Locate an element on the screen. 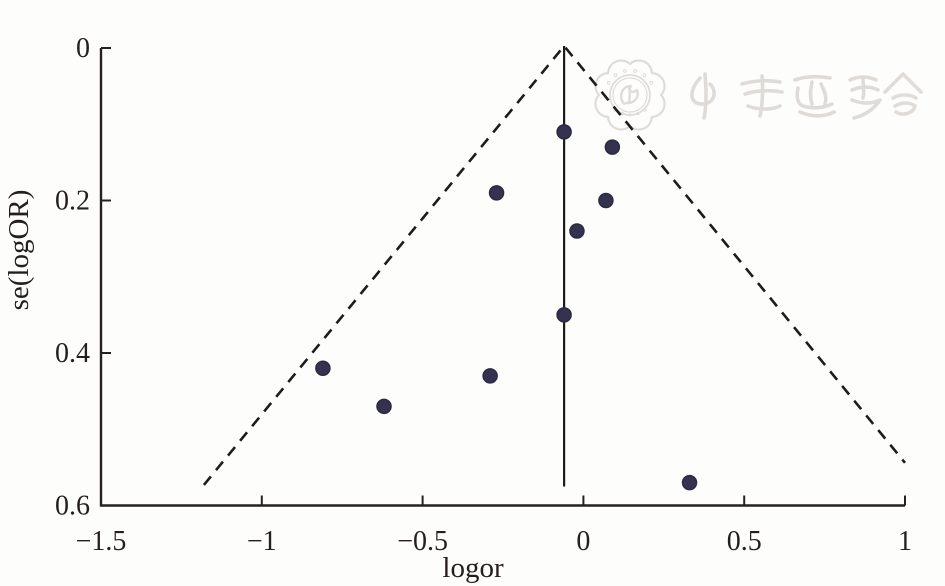 Image resolution: width=945 pixels, height=586 pixels. watermark is located at coordinates (758, 95).